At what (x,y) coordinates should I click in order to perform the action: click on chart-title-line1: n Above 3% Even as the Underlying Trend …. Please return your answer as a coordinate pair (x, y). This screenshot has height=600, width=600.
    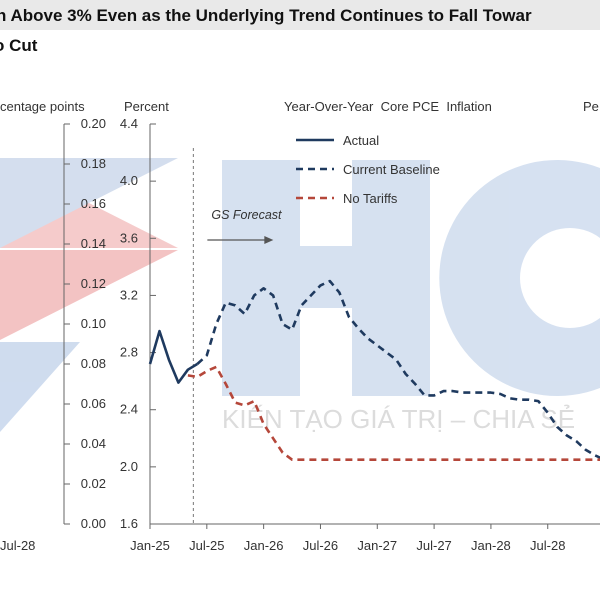
    Looking at the image, I should click on (266, 15).